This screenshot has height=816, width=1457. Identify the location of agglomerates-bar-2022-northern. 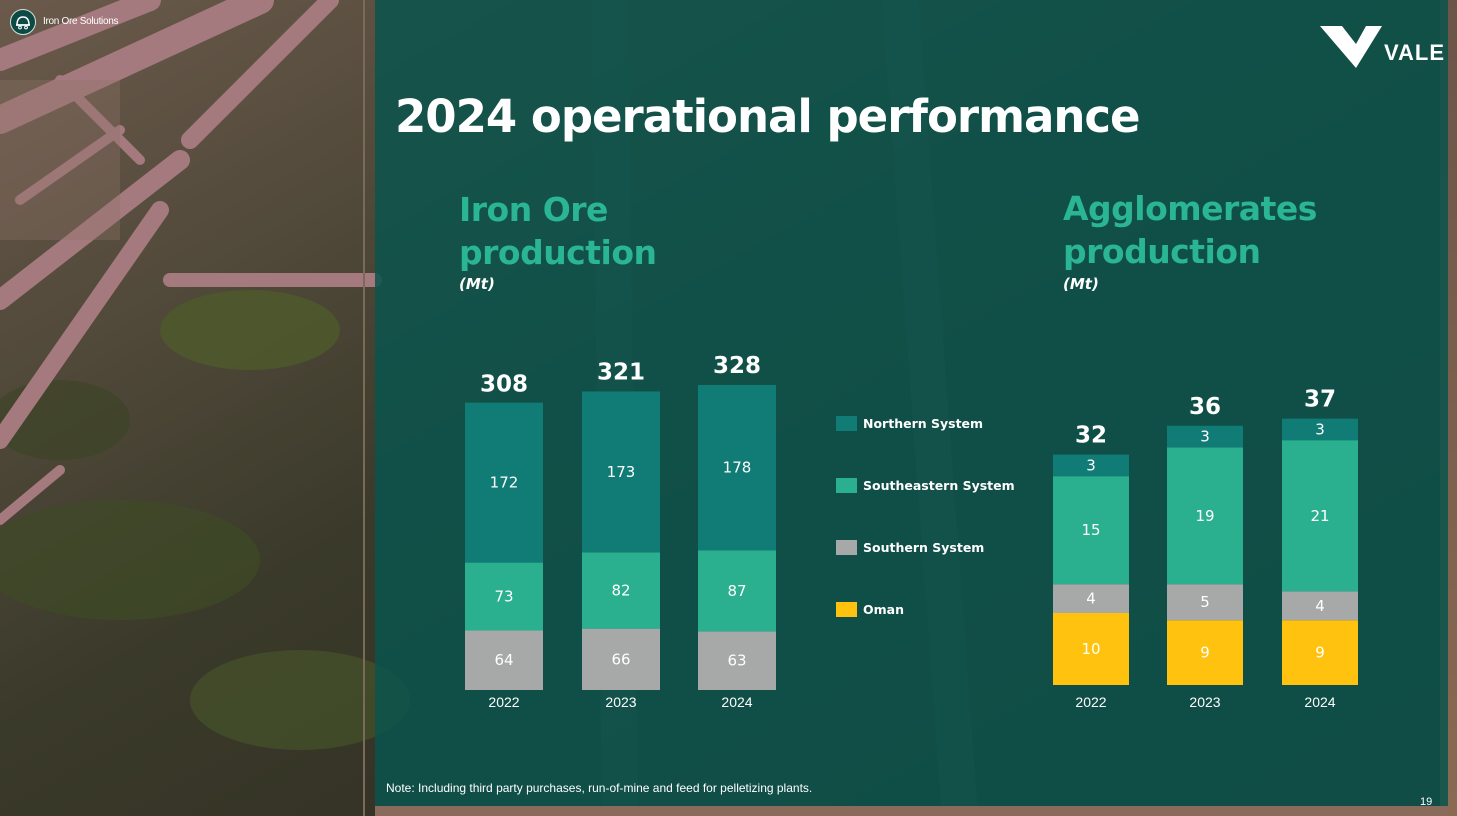
(1091, 465).